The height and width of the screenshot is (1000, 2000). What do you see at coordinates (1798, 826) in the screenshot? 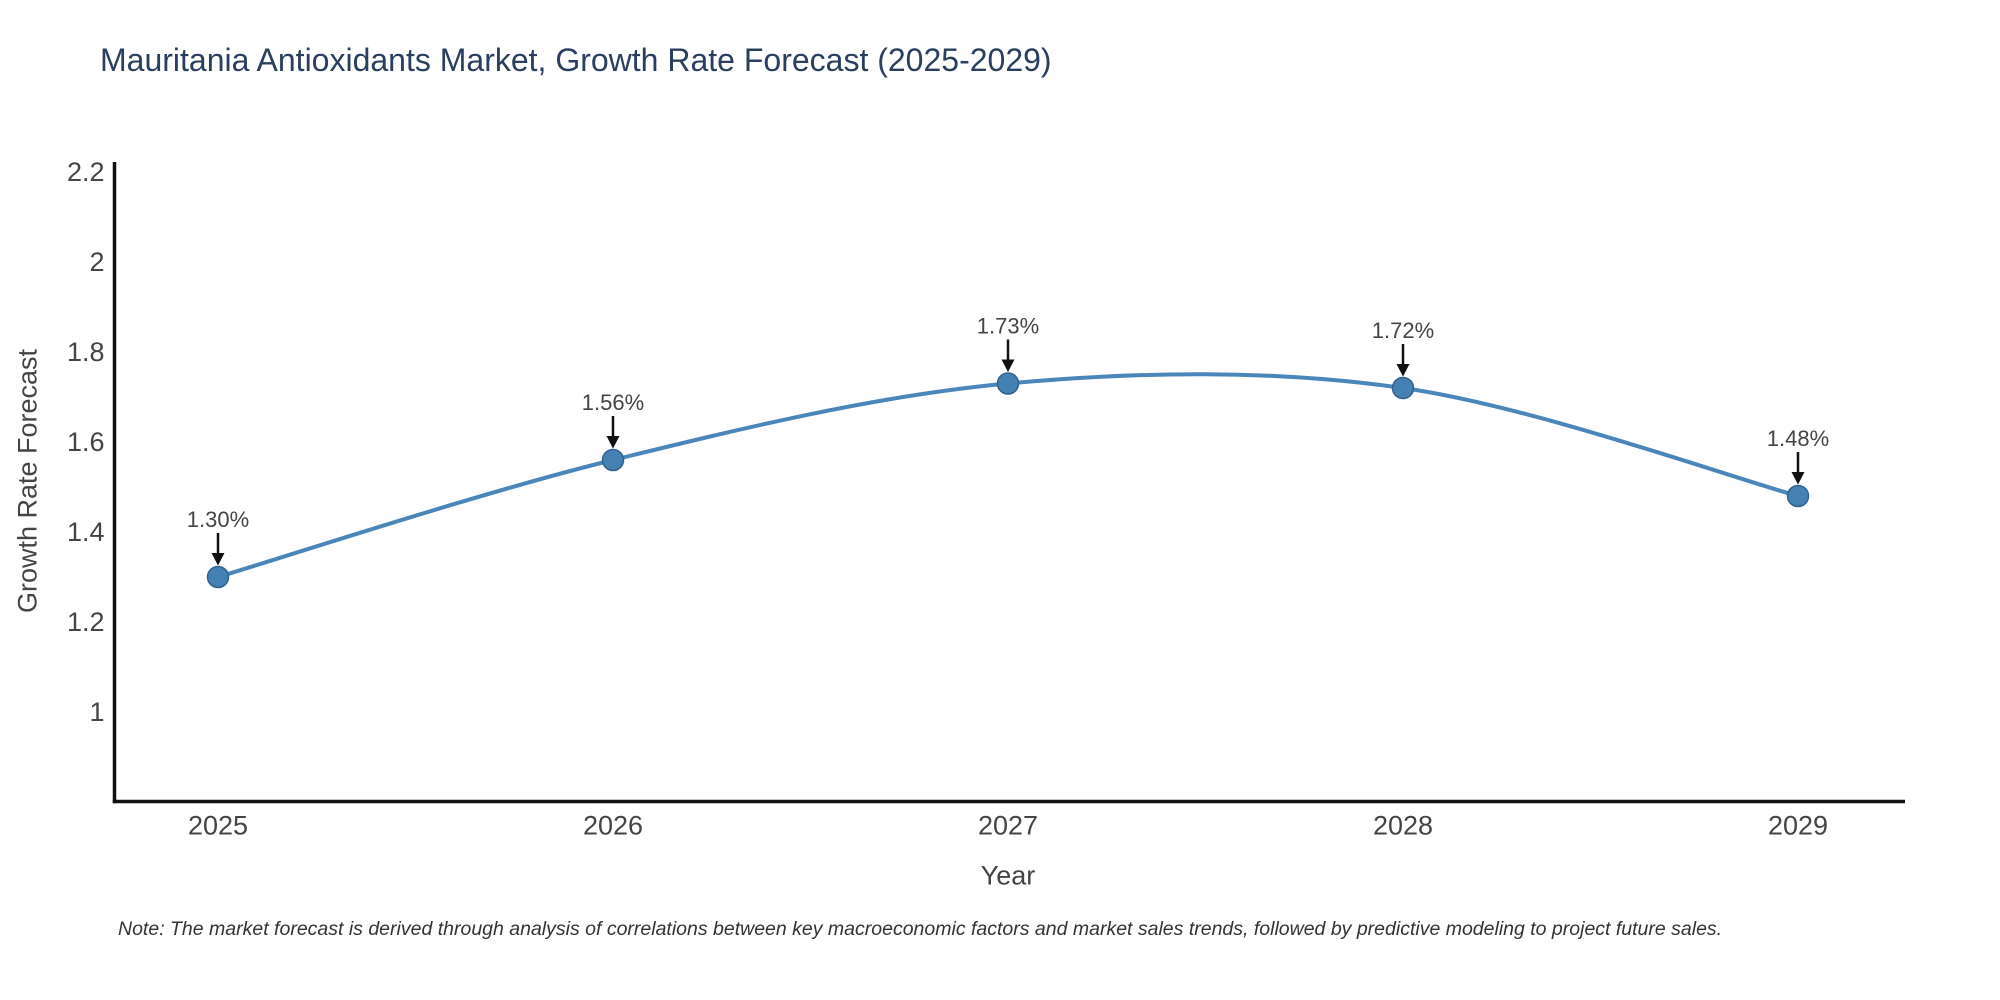
I see `x-tick-label: 2029` at bounding box center [1798, 826].